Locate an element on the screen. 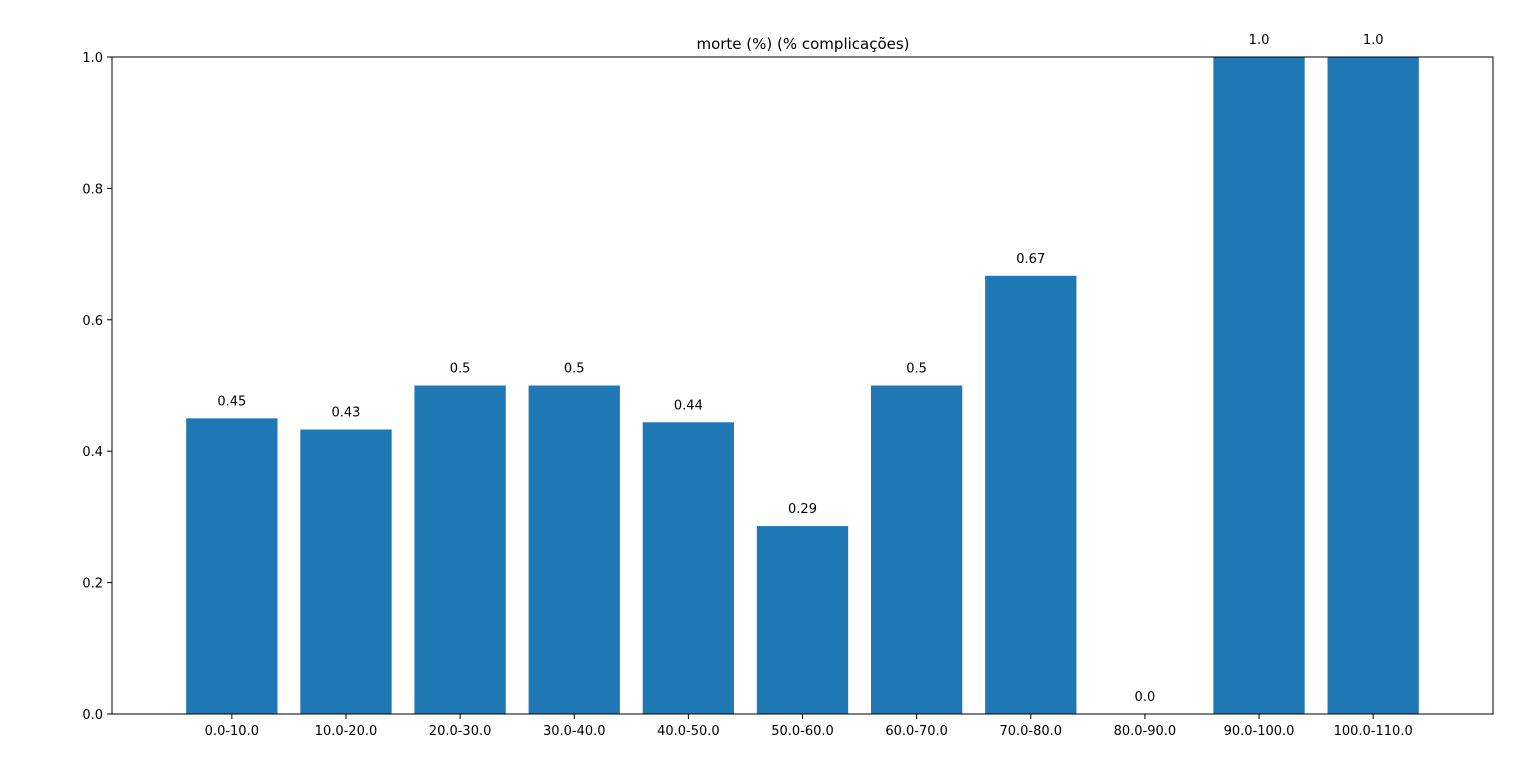 This screenshot has height=777, width=1536. bar-value-label: 0.43 is located at coordinates (345, 413).